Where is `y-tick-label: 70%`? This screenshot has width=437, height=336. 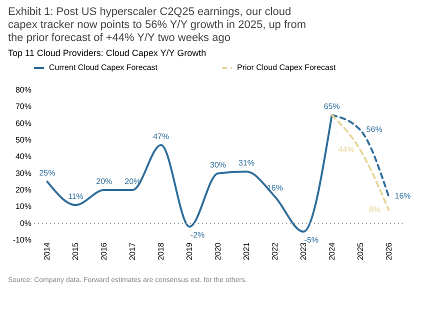 y-tick-label: 70% is located at coordinates (23, 107).